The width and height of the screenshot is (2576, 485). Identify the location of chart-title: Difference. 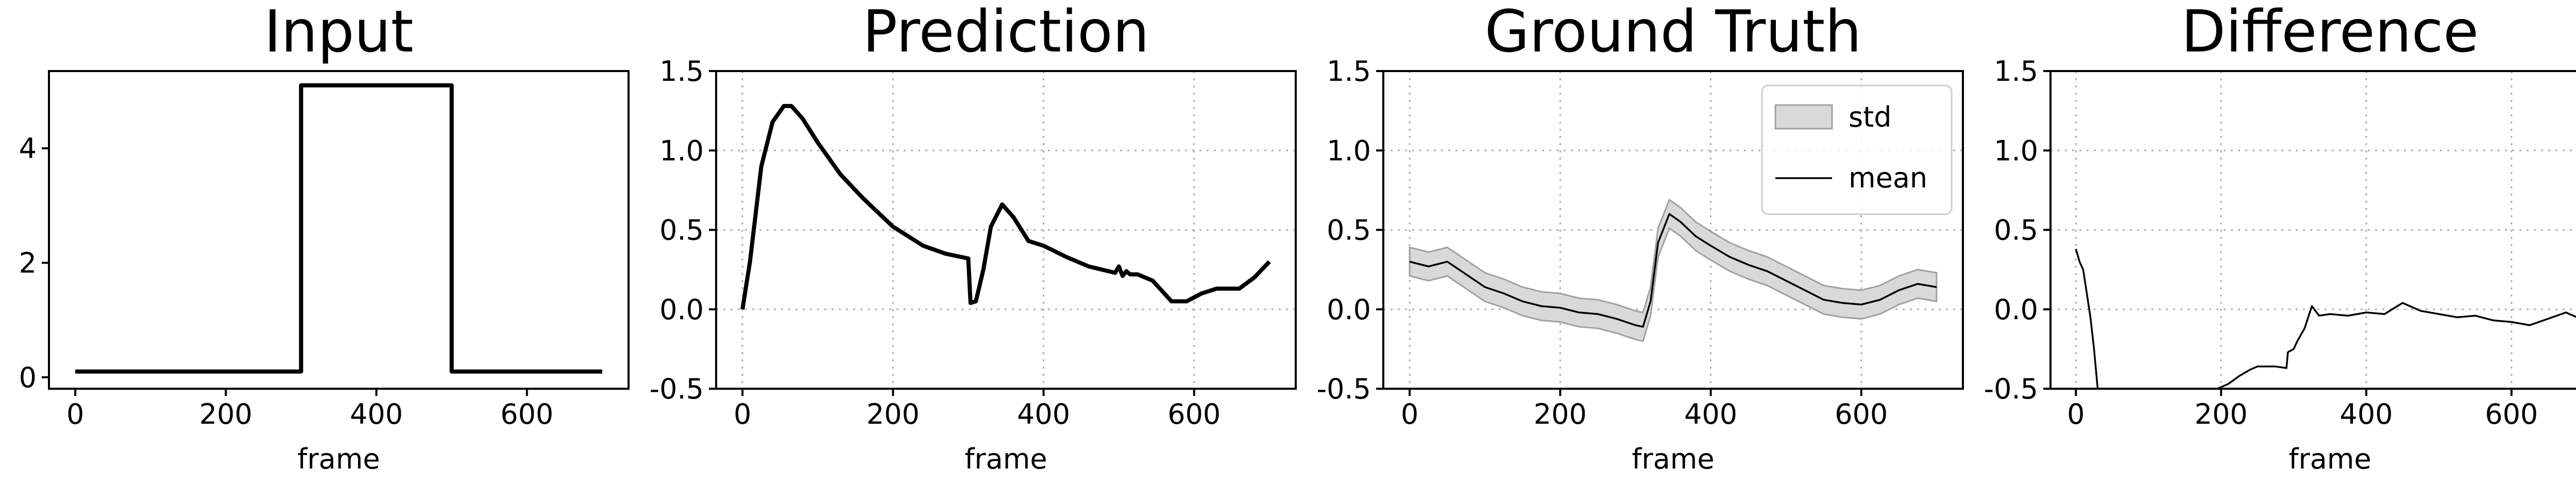
(2330, 32).